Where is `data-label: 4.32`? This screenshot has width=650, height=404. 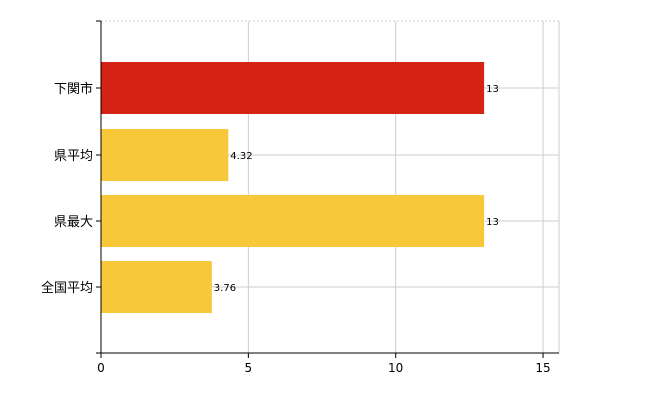
data-label: 4.32 is located at coordinates (241, 156).